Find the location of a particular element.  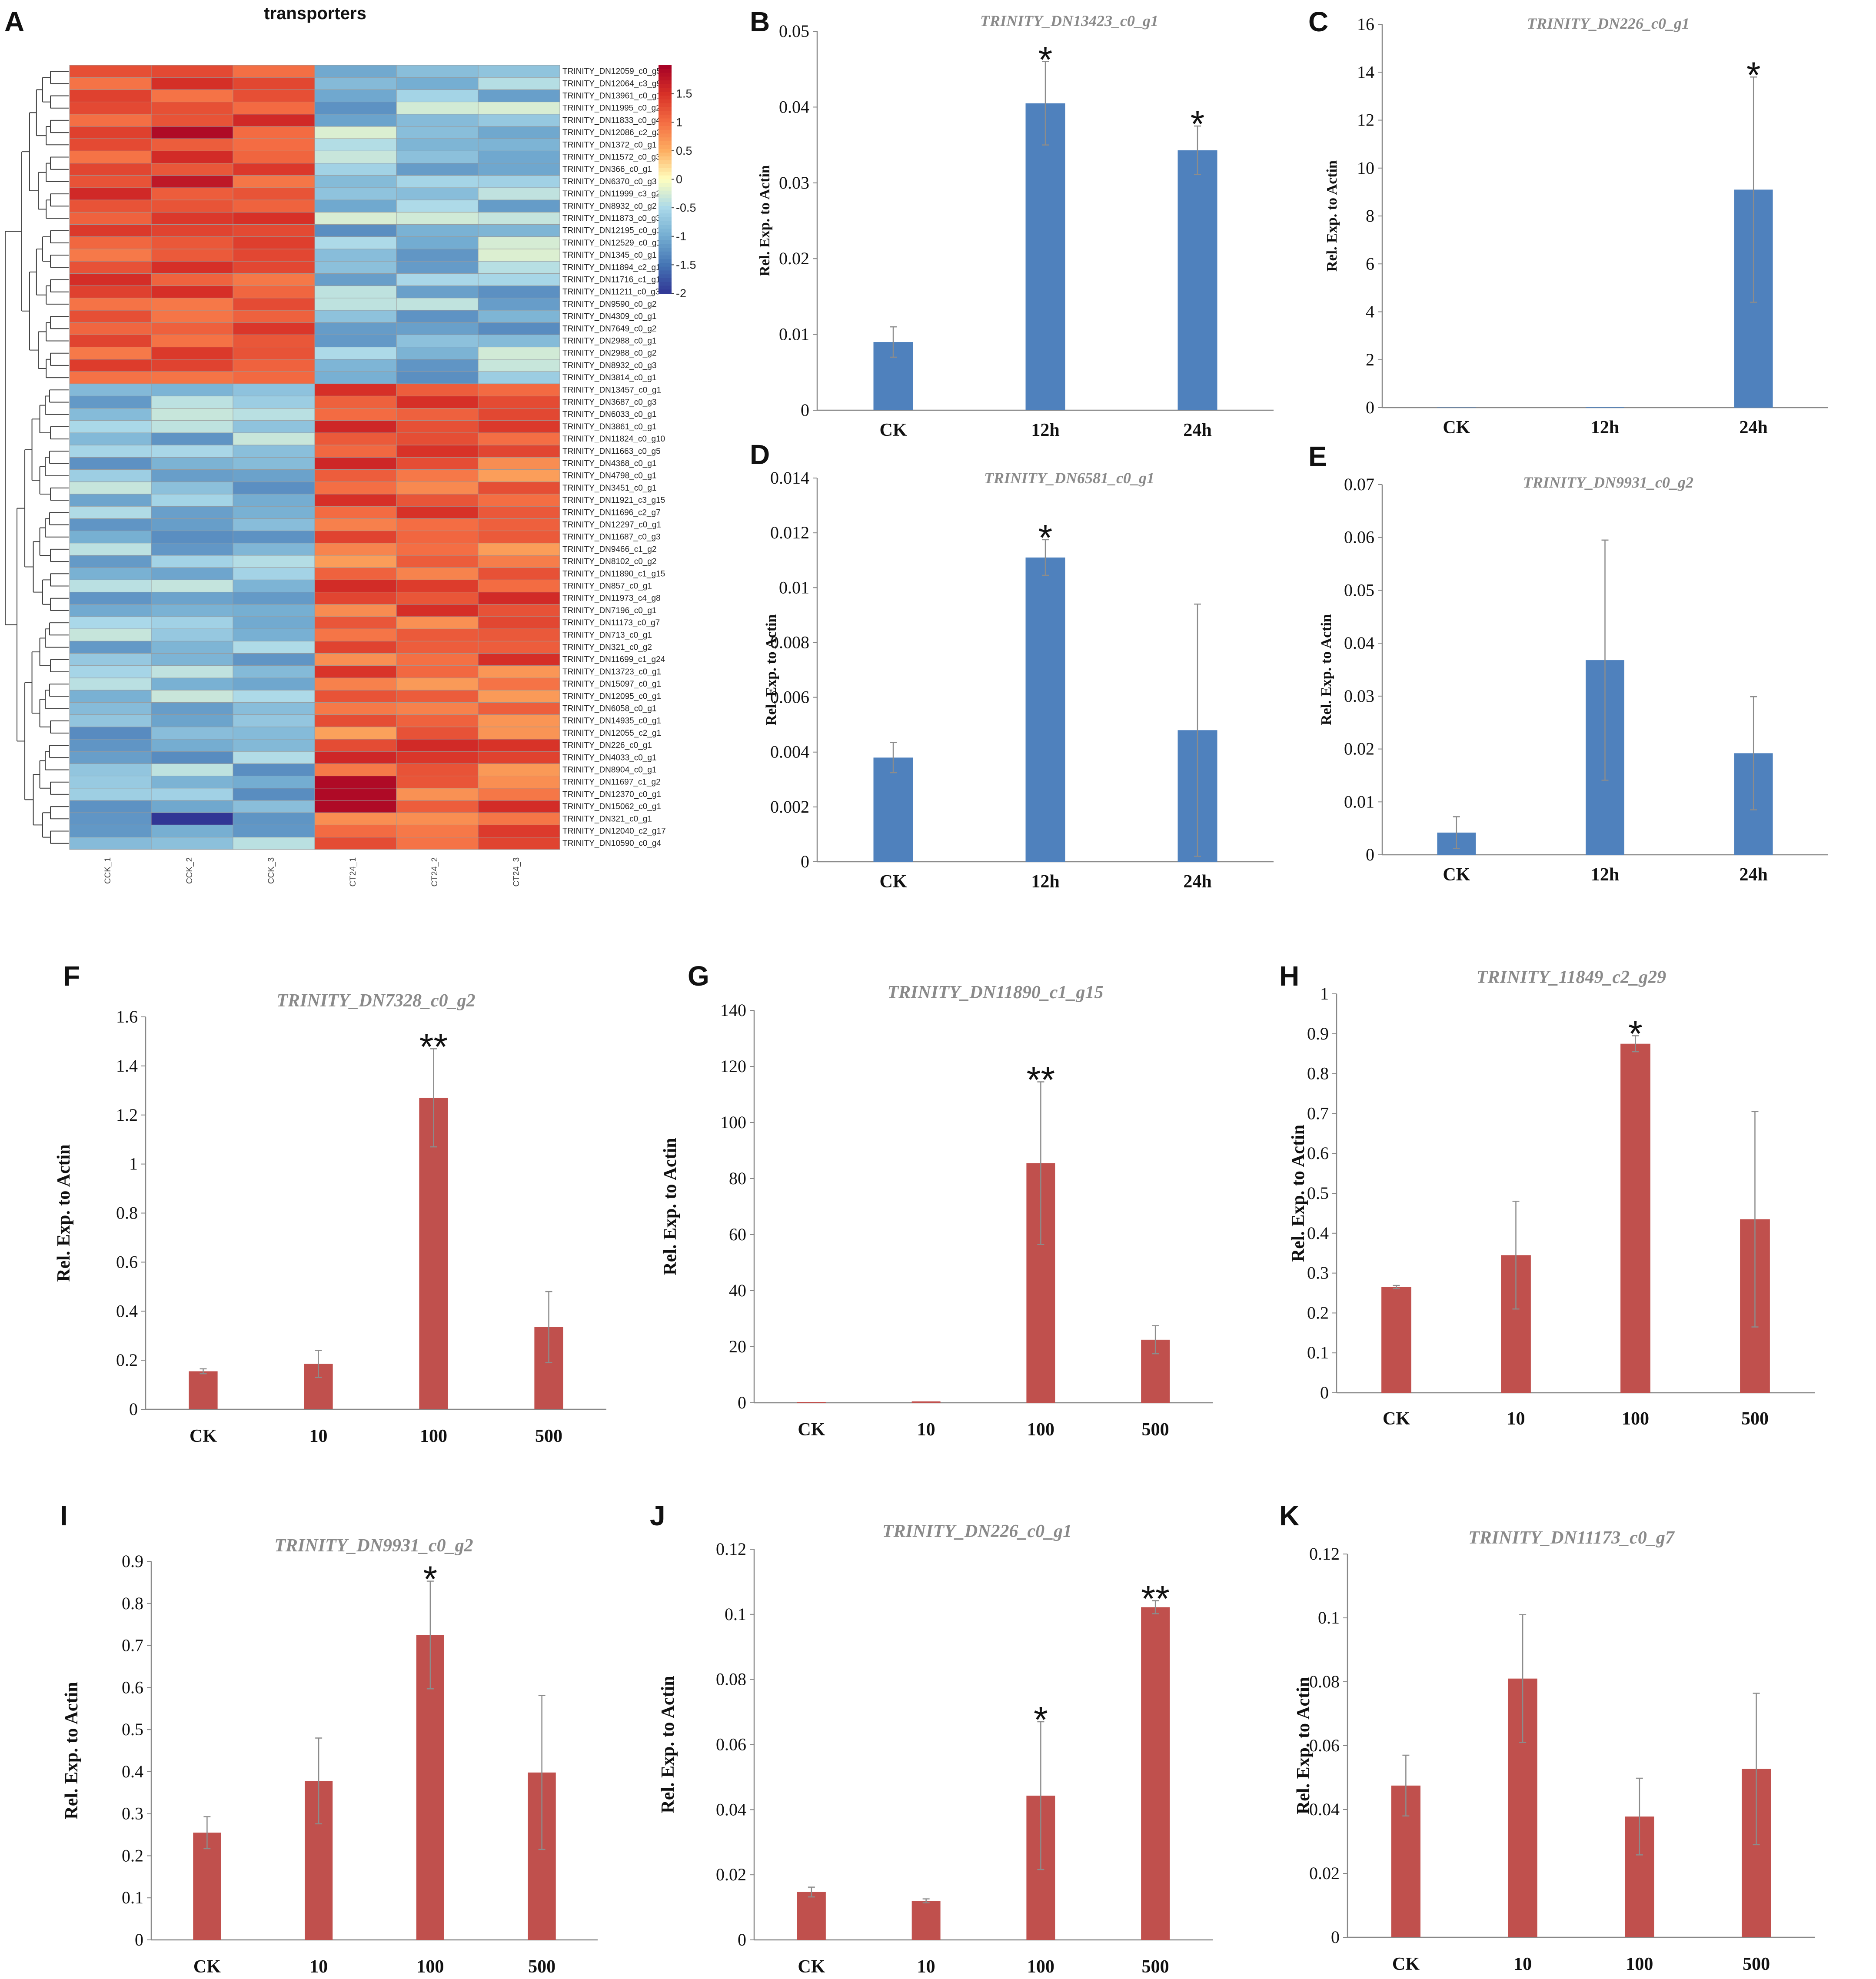

y-tick-label: 40 is located at coordinates (737, 1290).